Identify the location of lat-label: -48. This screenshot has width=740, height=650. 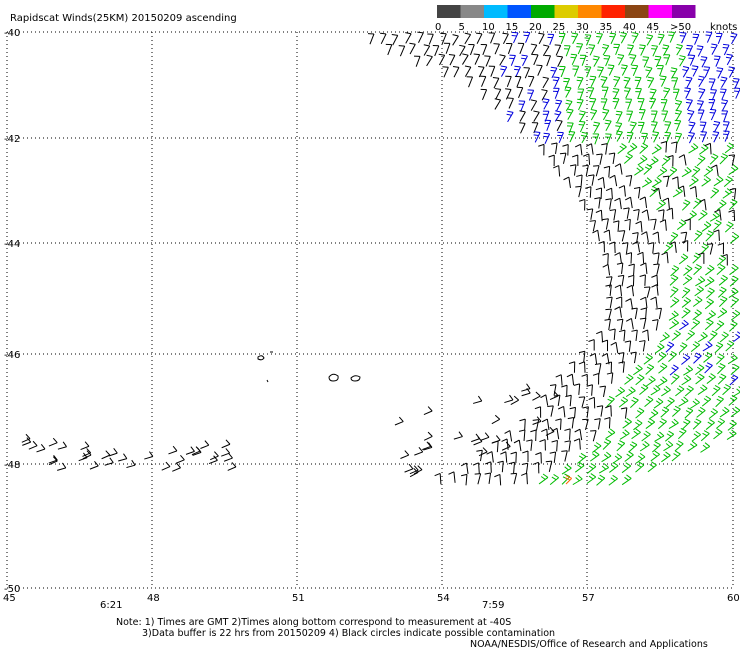
(12, 465).